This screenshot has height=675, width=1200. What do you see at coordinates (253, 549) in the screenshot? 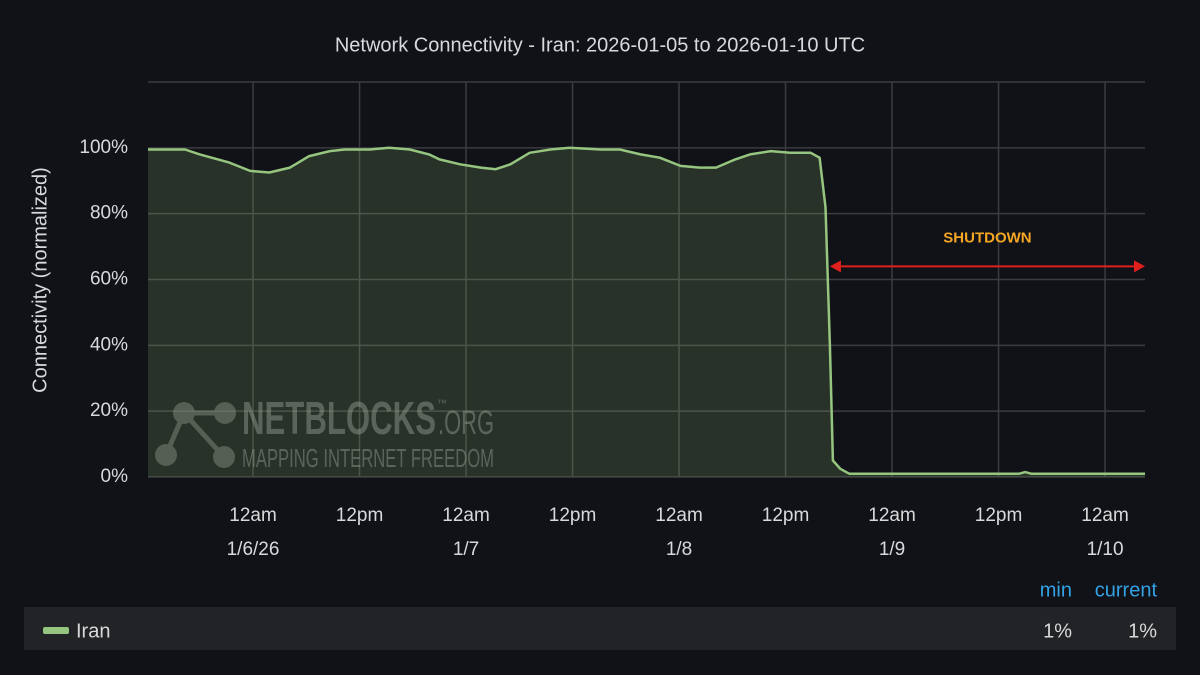
I see `x-tick-date: 1/6/26` at bounding box center [253, 549].